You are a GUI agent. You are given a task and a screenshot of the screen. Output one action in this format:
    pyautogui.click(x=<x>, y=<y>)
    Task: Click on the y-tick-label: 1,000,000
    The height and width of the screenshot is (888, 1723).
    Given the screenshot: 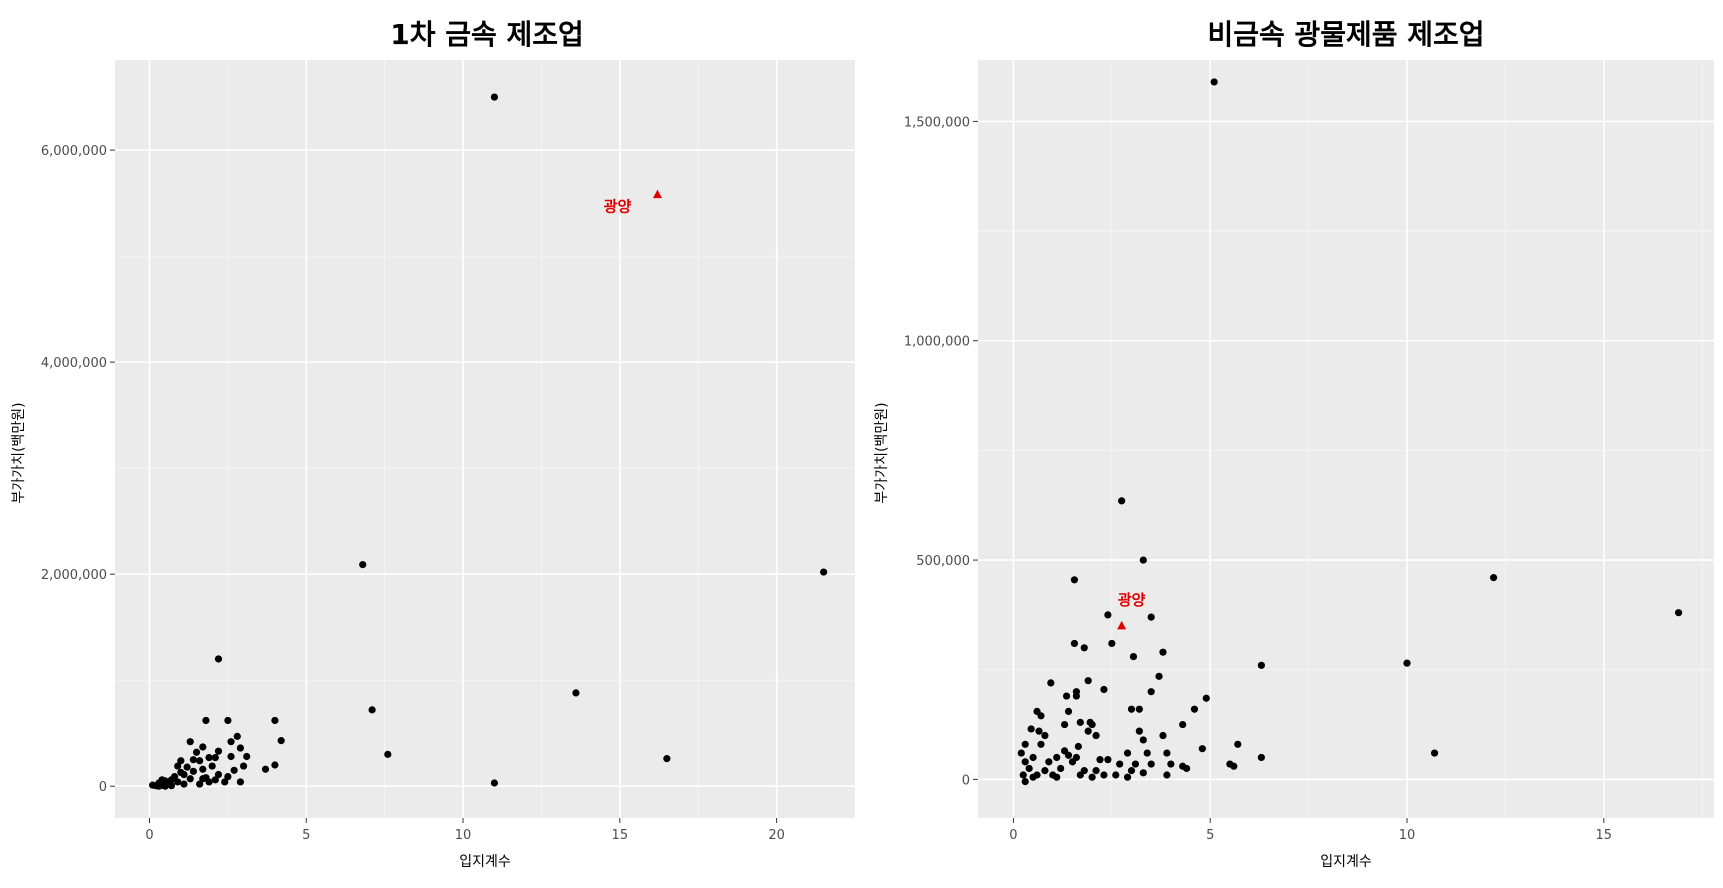 What is the action you would take?
    pyautogui.click(x=937, y=342)
    